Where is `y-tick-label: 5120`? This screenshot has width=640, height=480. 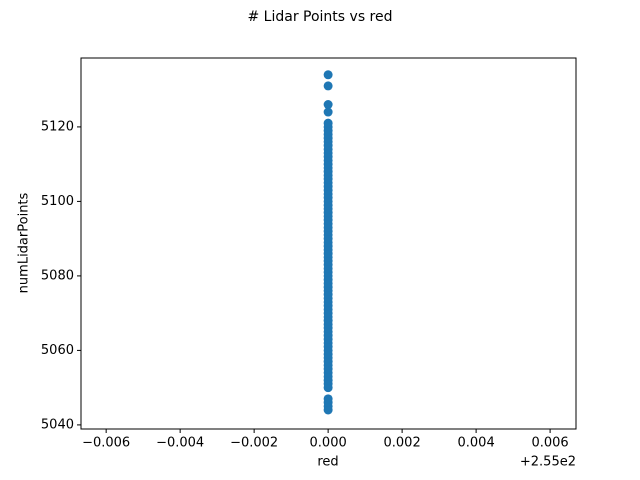 y-tick-label: 5120 is located at coordinates (57, 126).